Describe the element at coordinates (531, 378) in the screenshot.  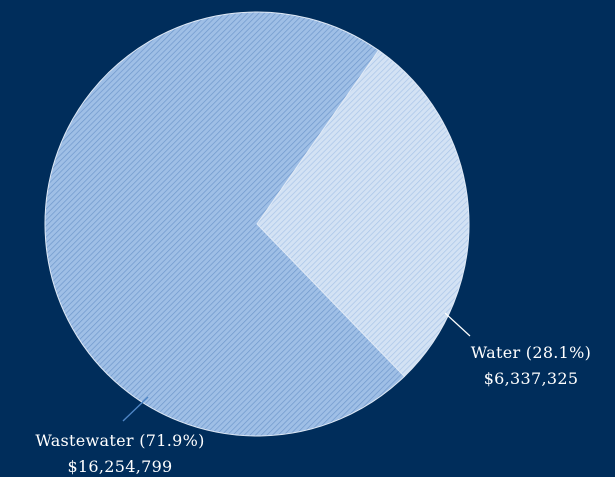
I see `slice-value-water: $6,337,325` at that location.